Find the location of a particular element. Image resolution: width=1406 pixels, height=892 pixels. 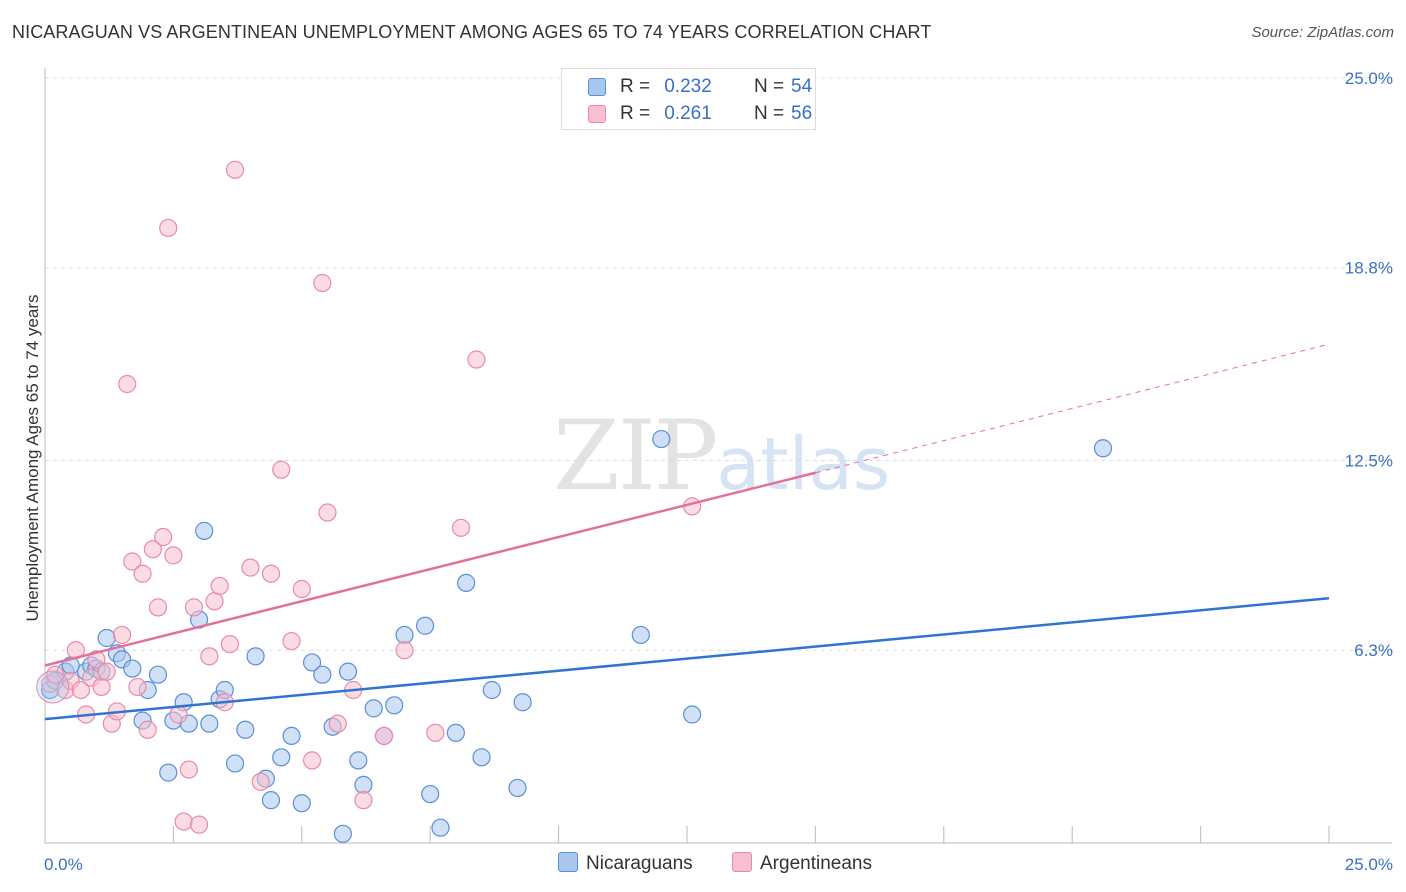

source-label: Source: ZipAtlas.com is located at coordinates (1322, 32).